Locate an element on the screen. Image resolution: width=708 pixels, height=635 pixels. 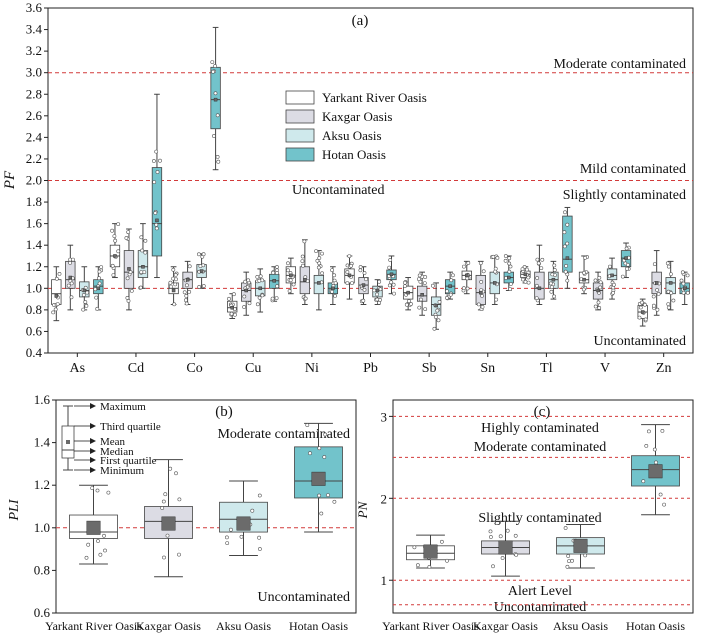
box-a-As-3-point is located at coordinates (97, 308).